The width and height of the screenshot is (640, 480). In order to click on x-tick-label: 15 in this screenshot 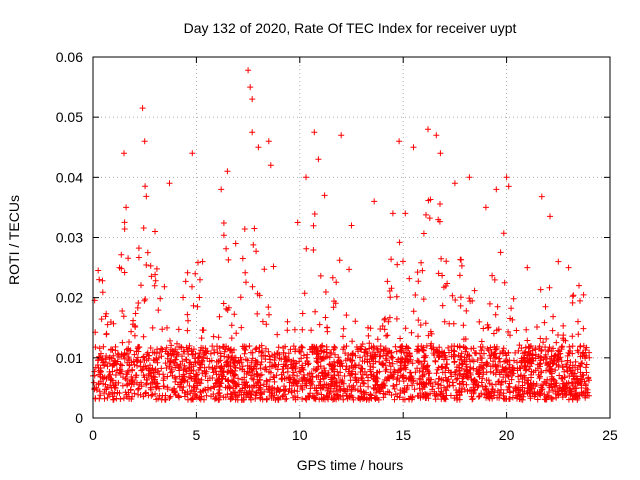, I will do `click(403, 435)`.